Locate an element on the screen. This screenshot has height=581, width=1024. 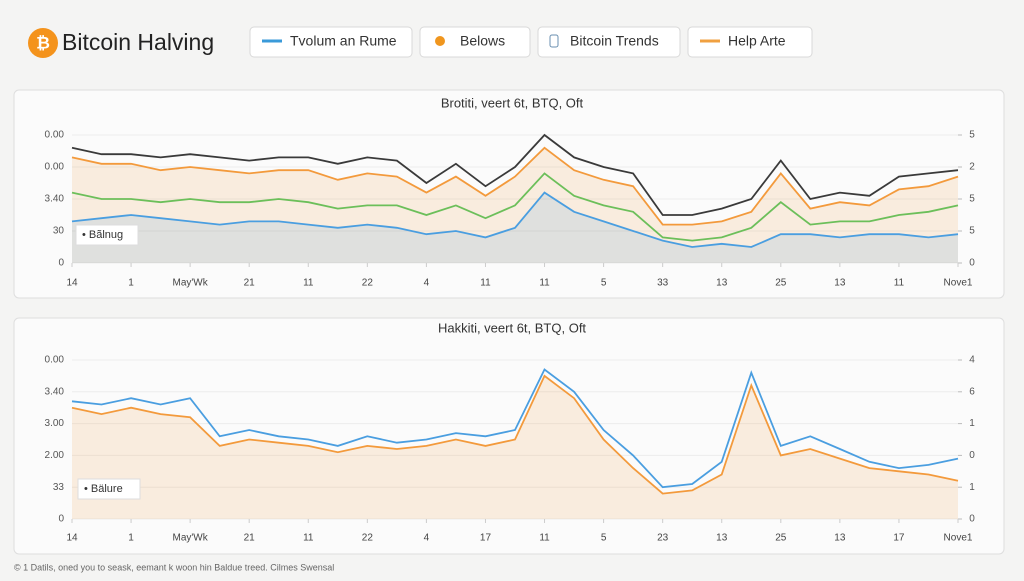
logo-circle is located at coordinates (43, 43).